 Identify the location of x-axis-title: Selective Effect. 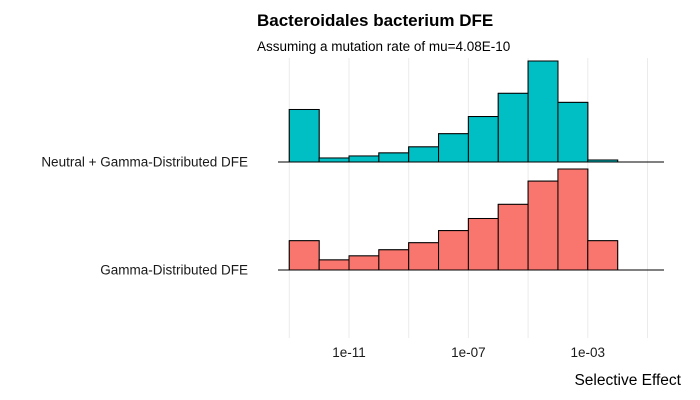
(627, 380).